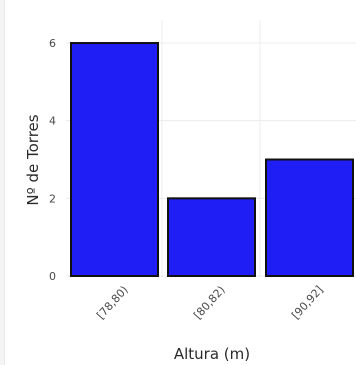 This screenshot has height=365, width=356. I want to click on panel-border, so click(2, 182).